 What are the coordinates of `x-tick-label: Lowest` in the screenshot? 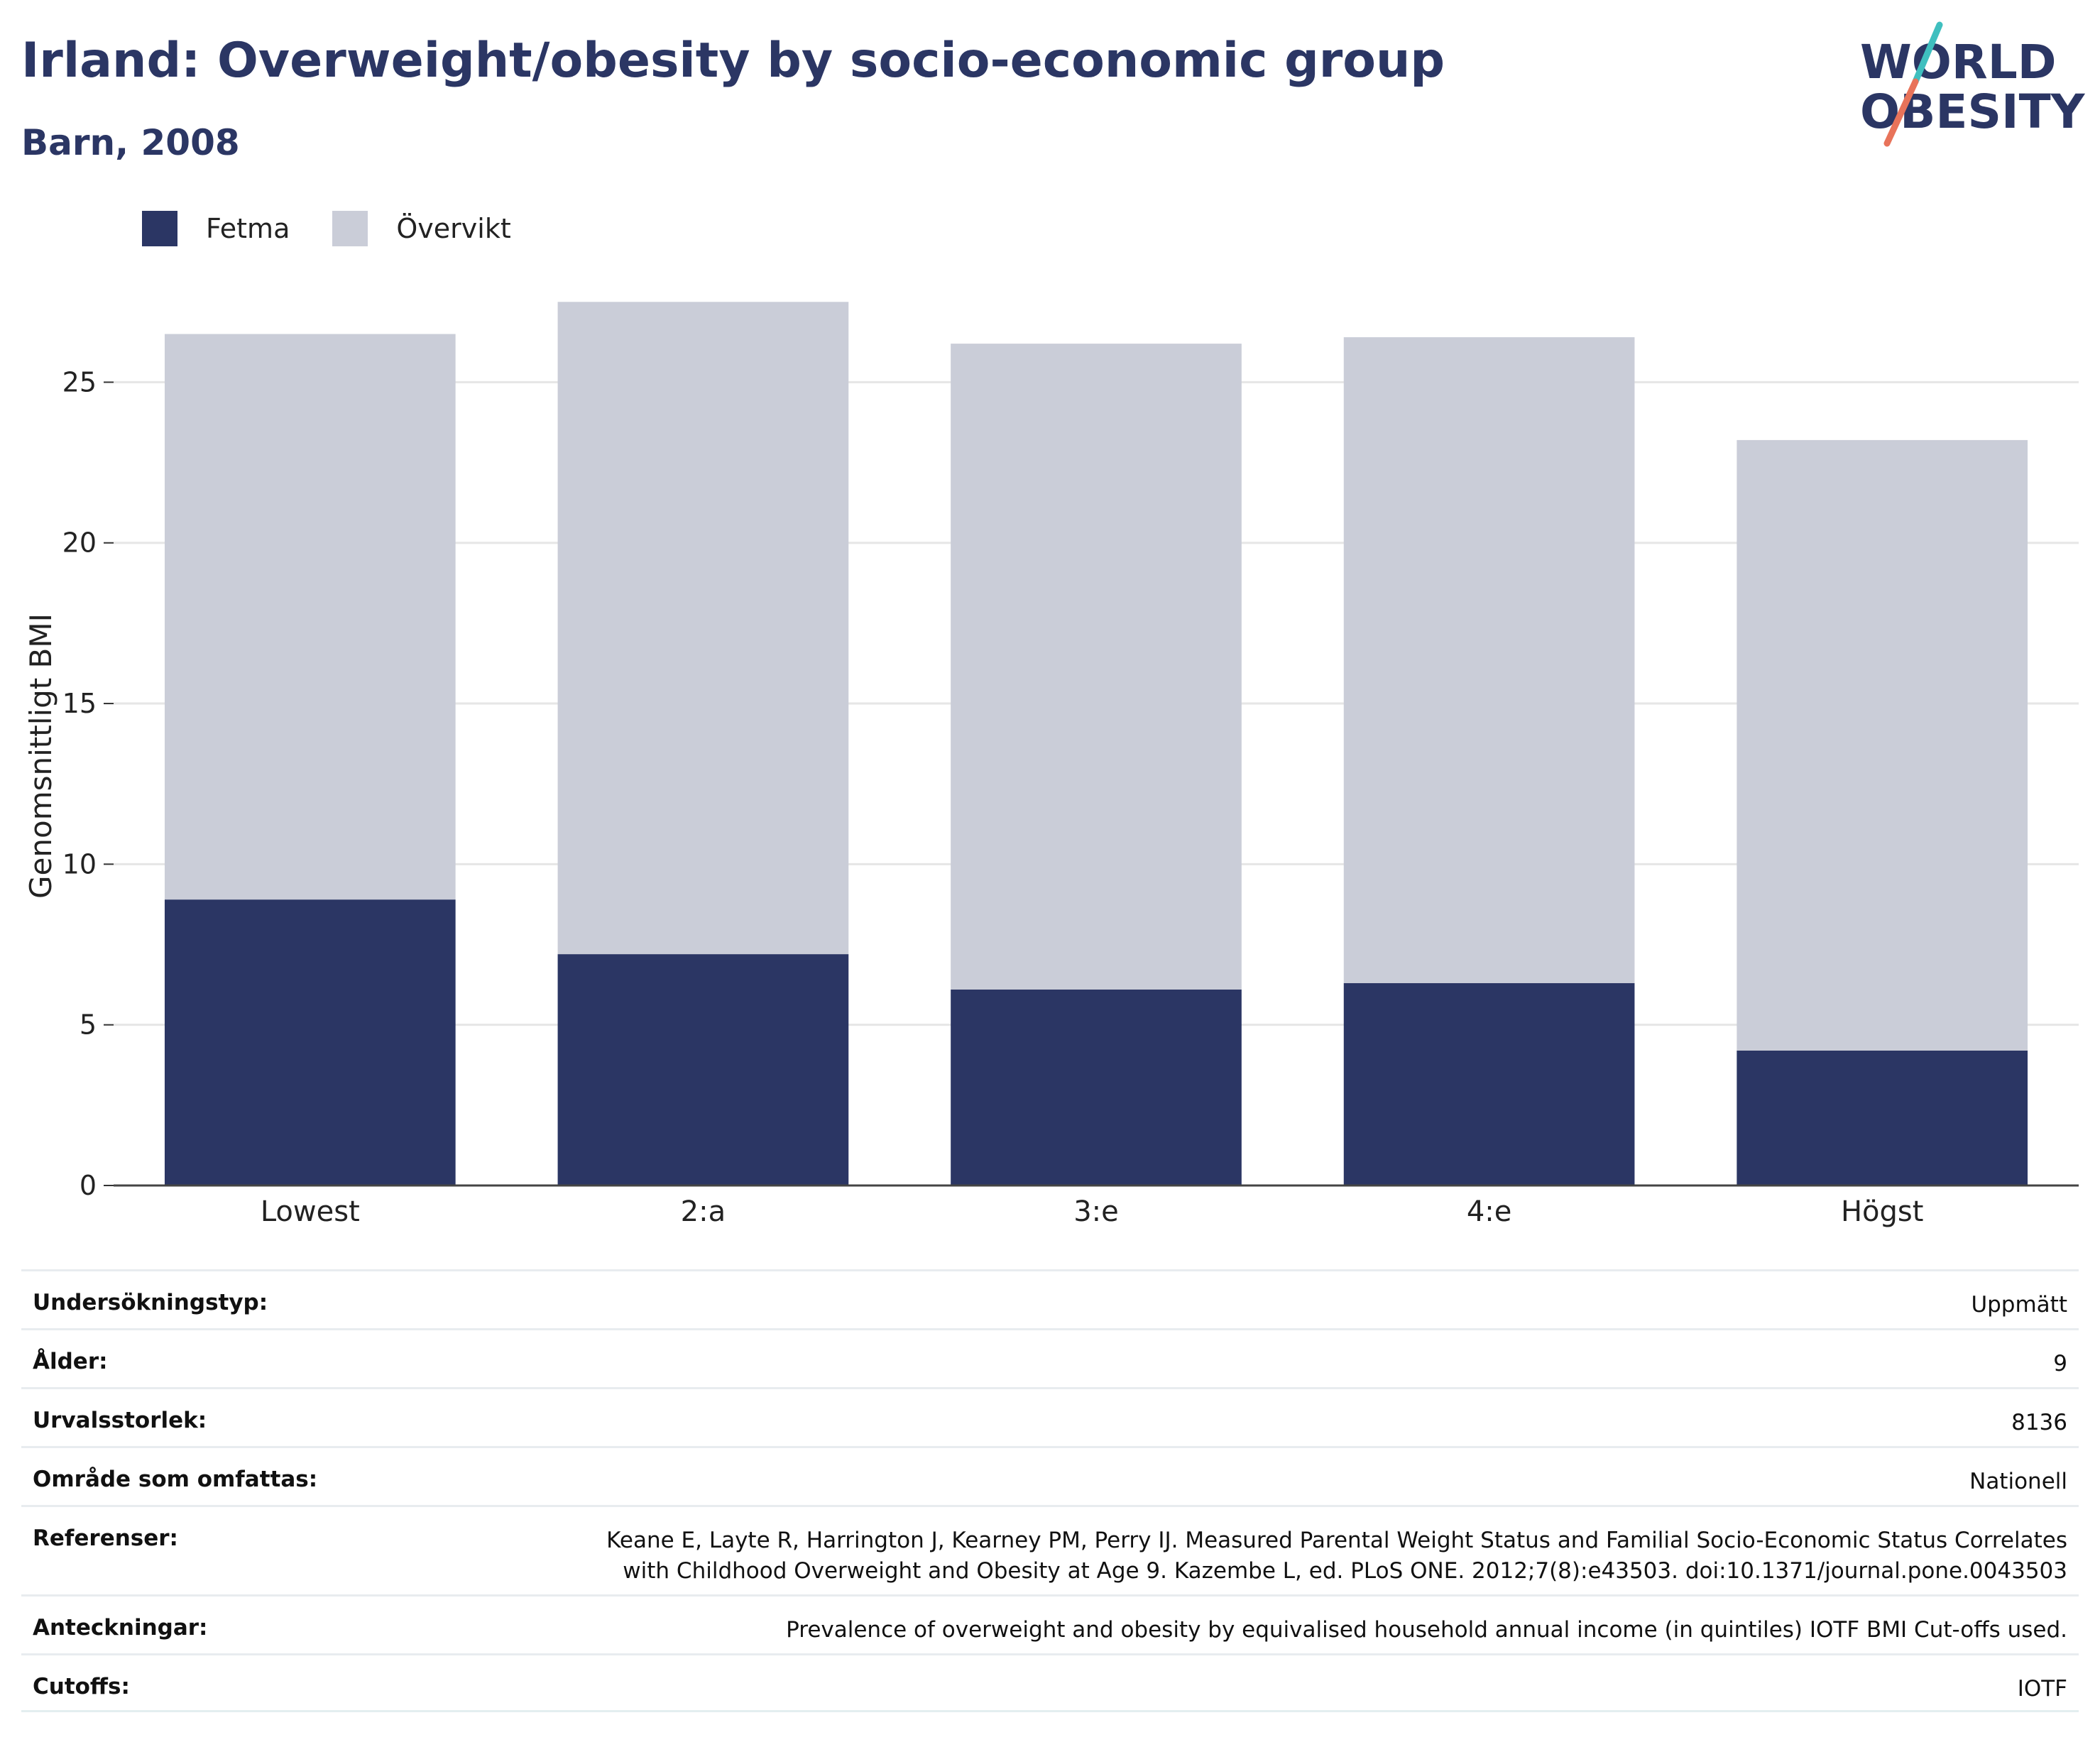 It's located at (310, 1211).